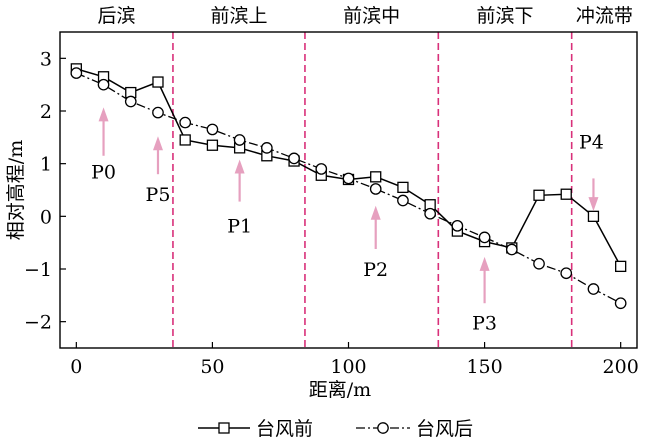 Image resolution: width=650 pixels, height=446 pixels. What do you see at coordinates (593, 204) in the screenshot?
I see `p4-arrow-head` at bounding box center [593, 204].